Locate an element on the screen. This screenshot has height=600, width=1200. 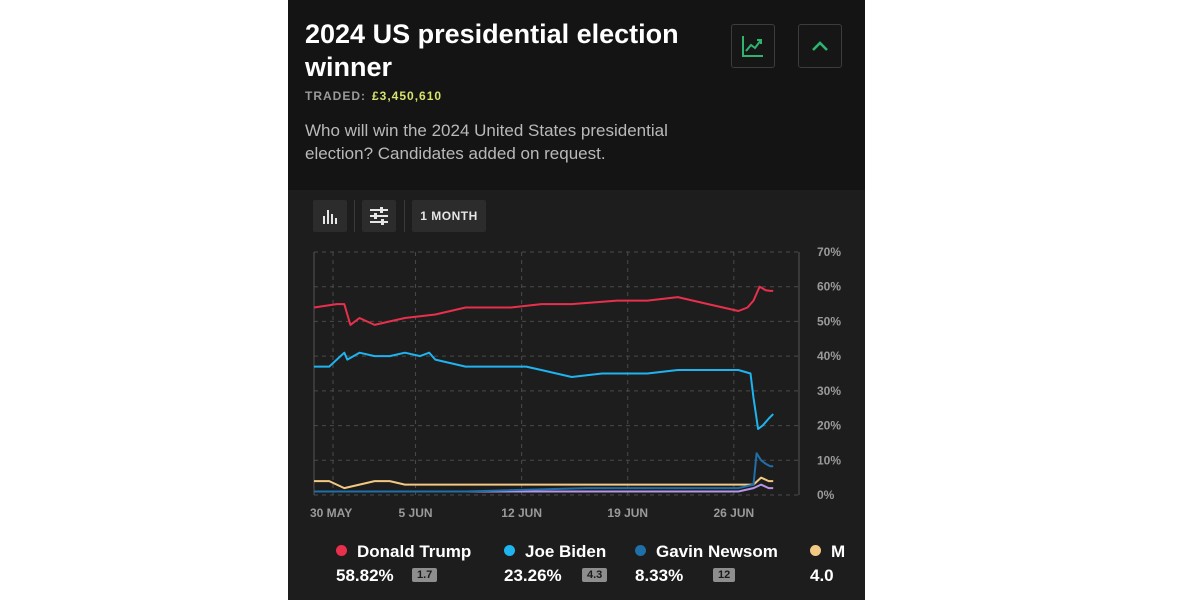
y-tick-label: 30% is located at coordinates (829, 391).